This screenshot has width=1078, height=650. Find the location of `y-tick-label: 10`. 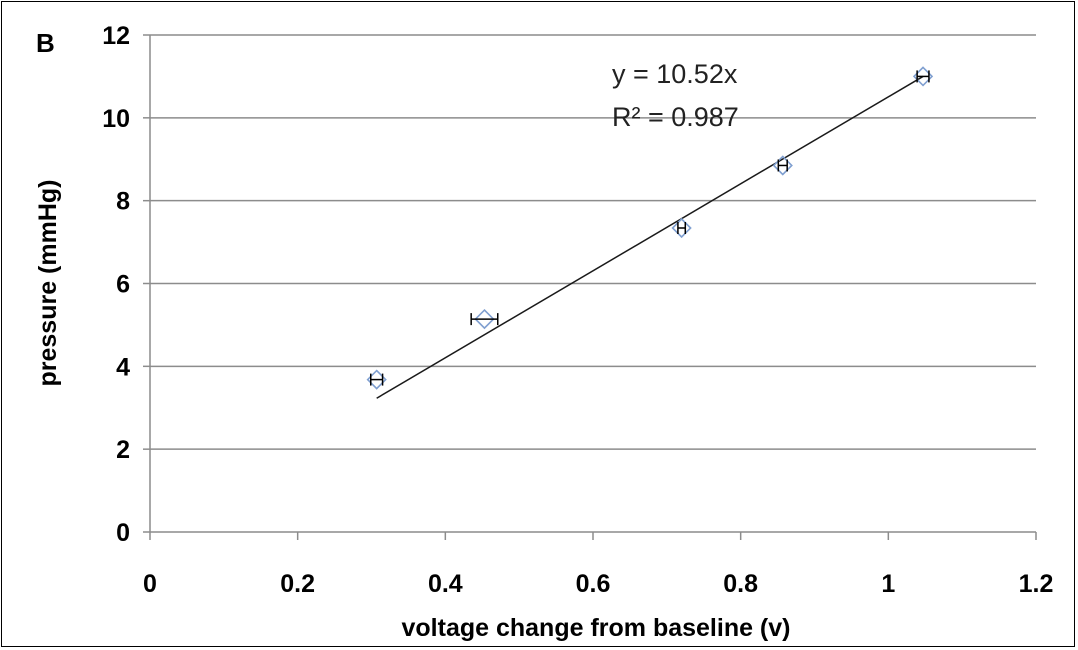

y-tick-label: 10 is located at coordinates (116, 119).